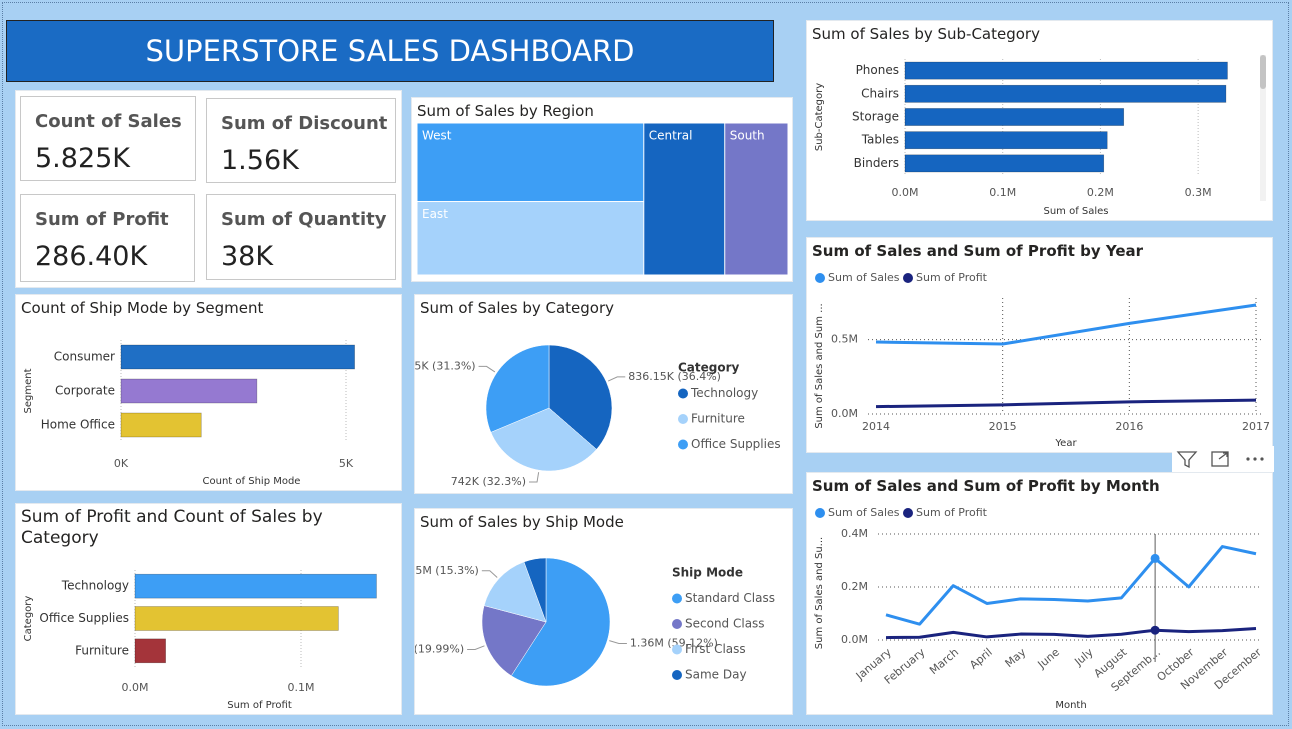  I want to click on toolbar-bg, so click(1223, 459).